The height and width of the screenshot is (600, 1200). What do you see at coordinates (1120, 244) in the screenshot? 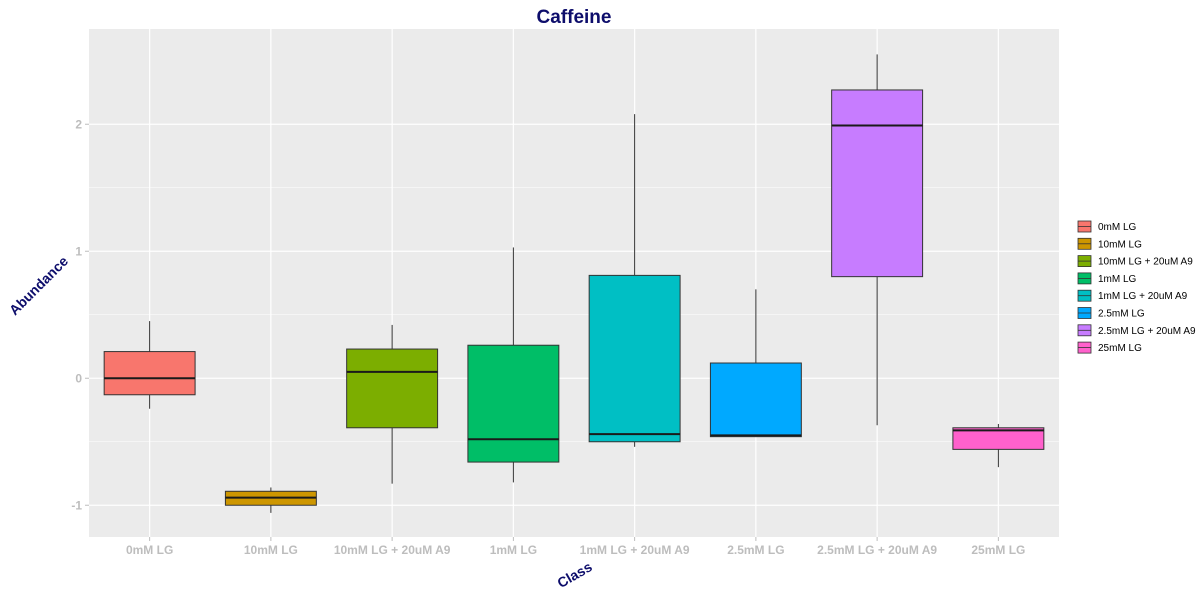
I see `legend-label: 10mM LG` at bounding box center [1120, 244].